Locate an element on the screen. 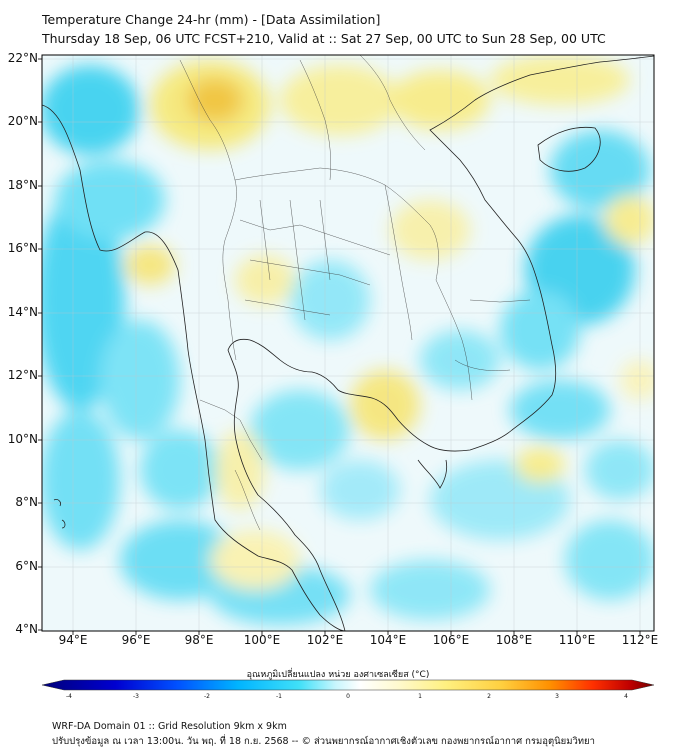  lon-label: 94°E is located at coordinates (73, 640).